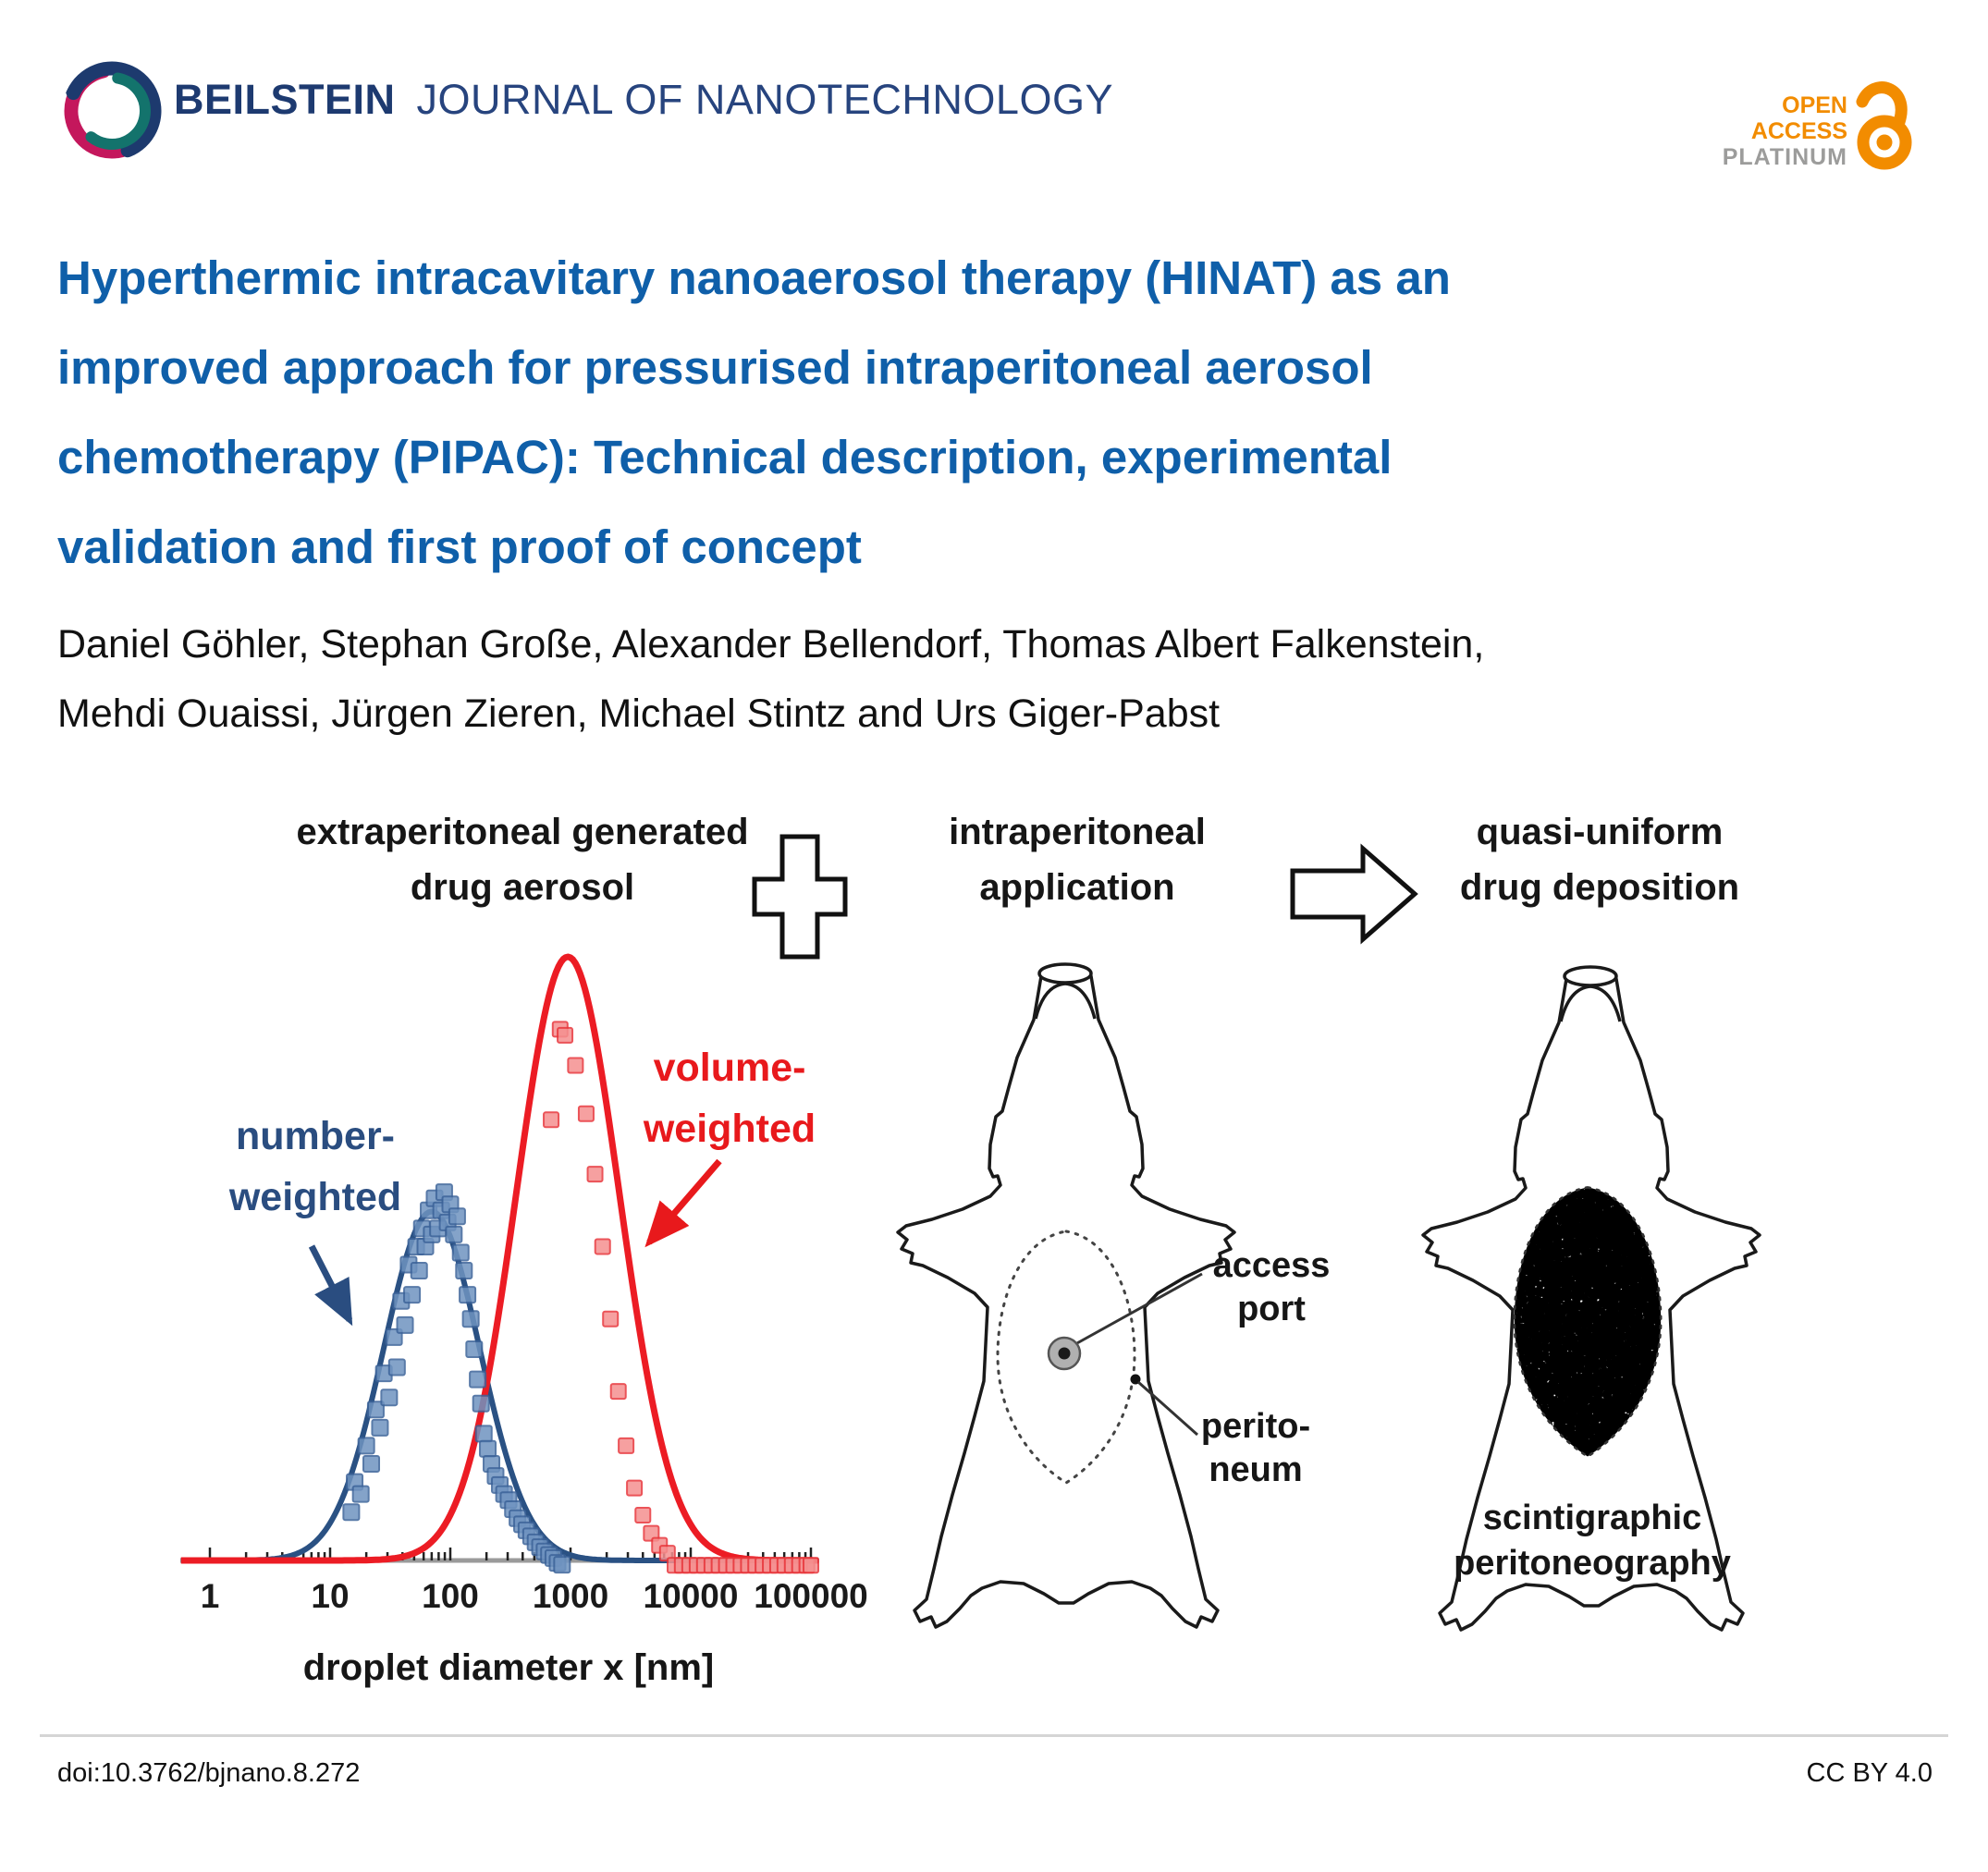 Image resolution: width=1988 pixels, height=1872 pixels. Describe the element at coordinates (1064, 1353) in the screenshot. I see `access-port-center-dot` at that location.